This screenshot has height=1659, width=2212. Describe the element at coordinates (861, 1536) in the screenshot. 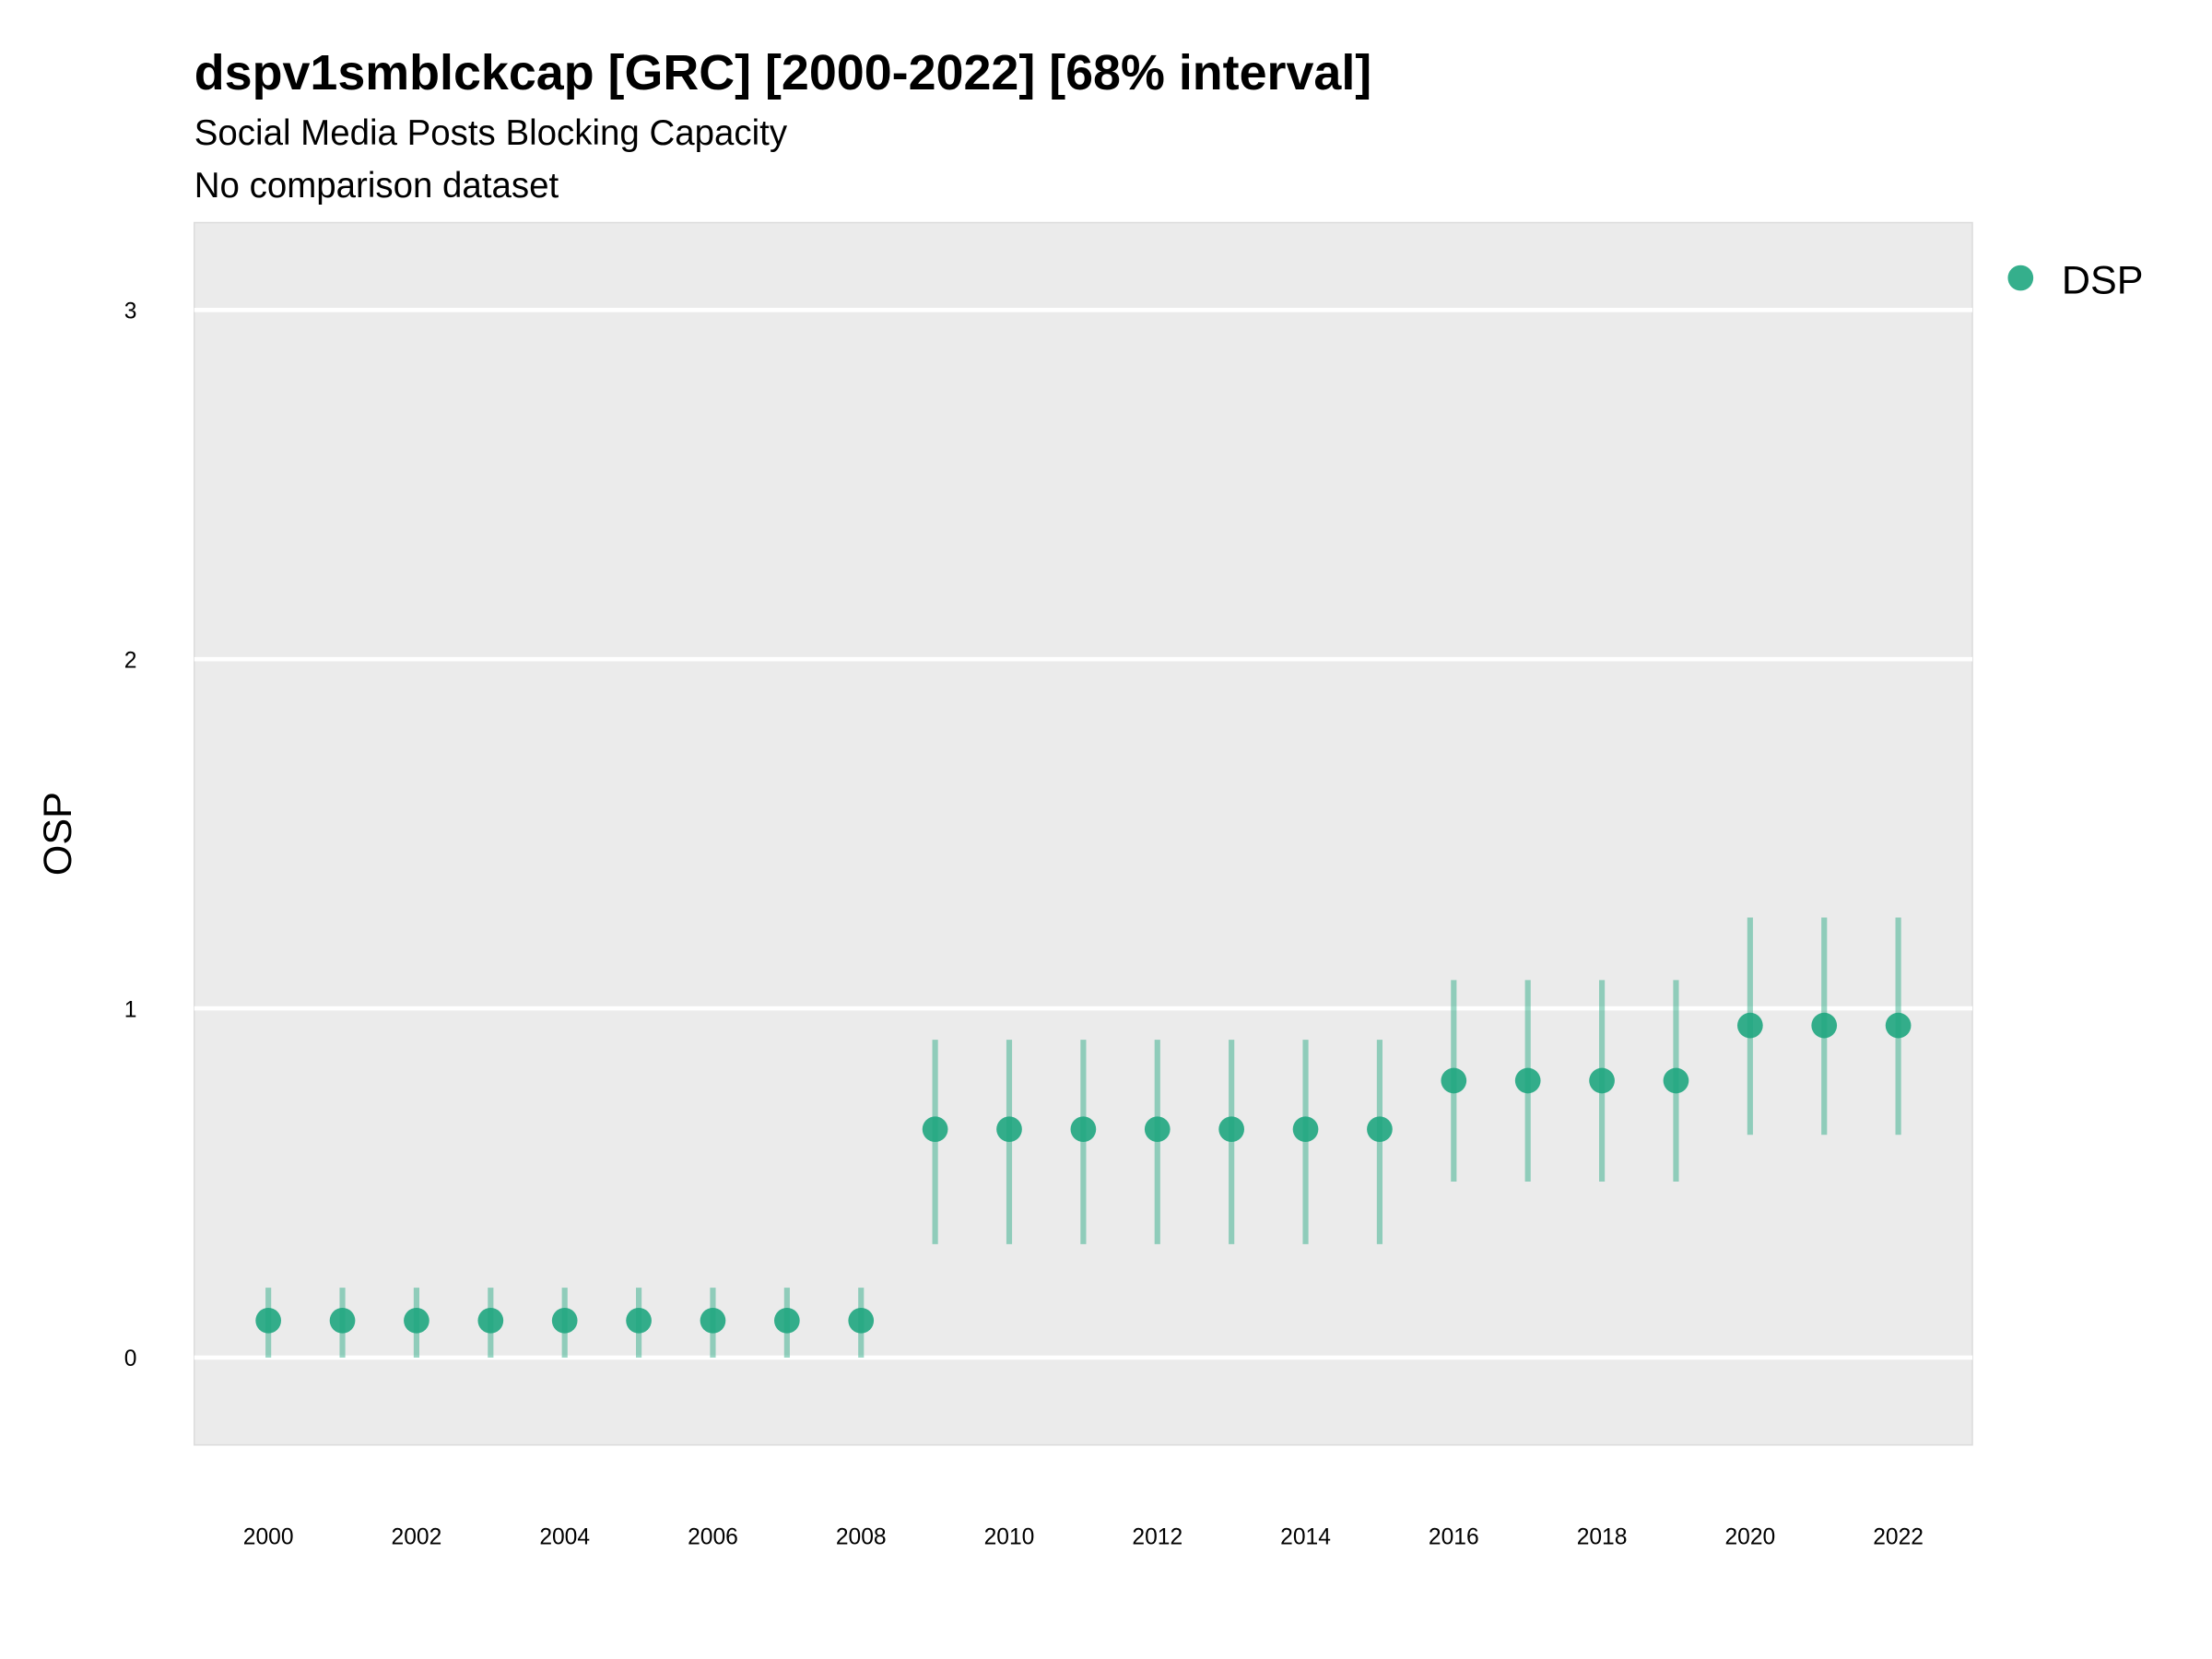

I see `x-tick-label: 2008` at that location.